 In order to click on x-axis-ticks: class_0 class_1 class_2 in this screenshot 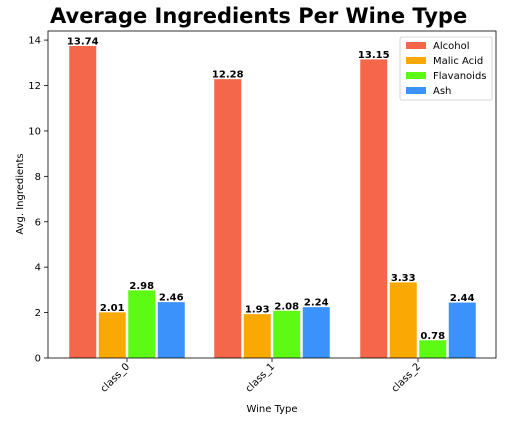, I will do `click(261, 376)`.